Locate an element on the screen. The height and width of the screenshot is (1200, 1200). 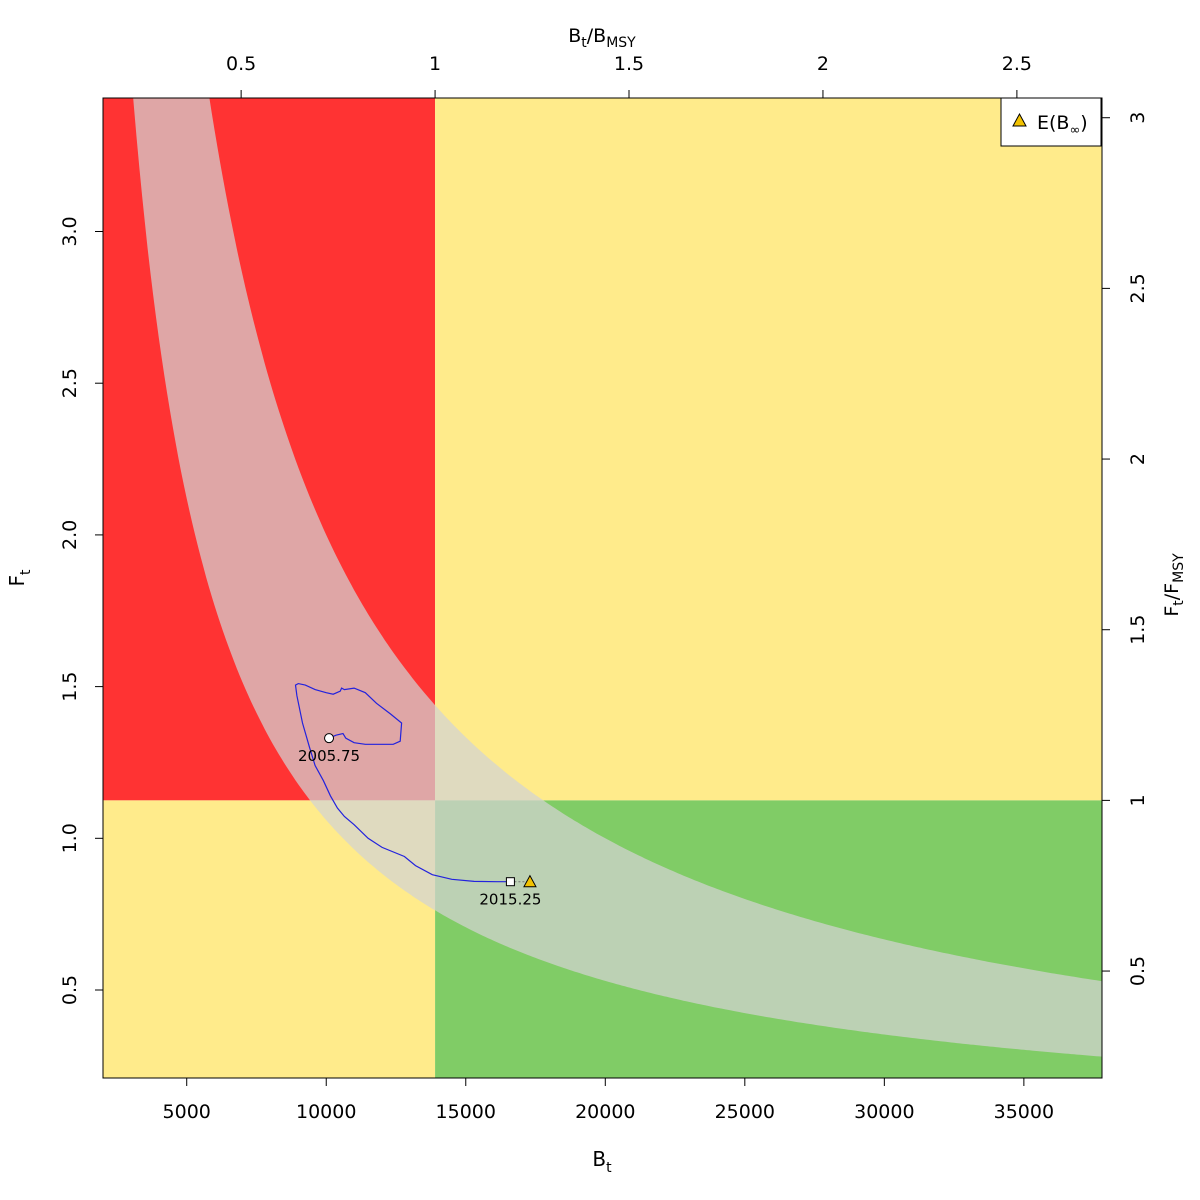
start-point is located at coordinates (329, 738).